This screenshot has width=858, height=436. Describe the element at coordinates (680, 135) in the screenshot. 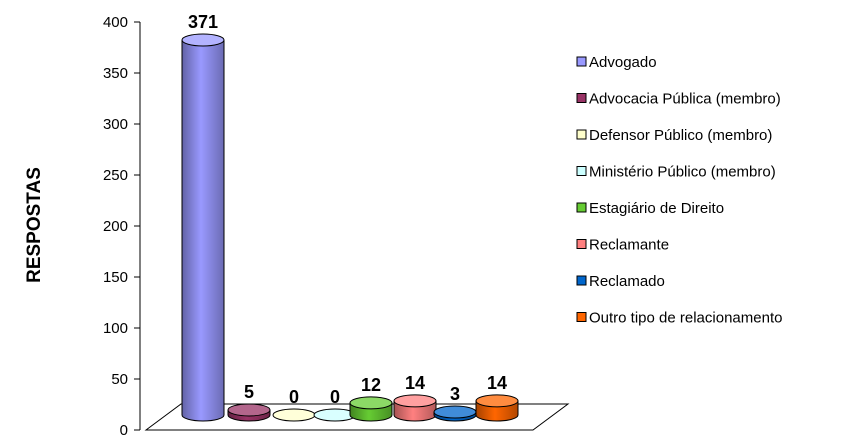

I see `legend-label: Defensor Público (membro)` at that location.